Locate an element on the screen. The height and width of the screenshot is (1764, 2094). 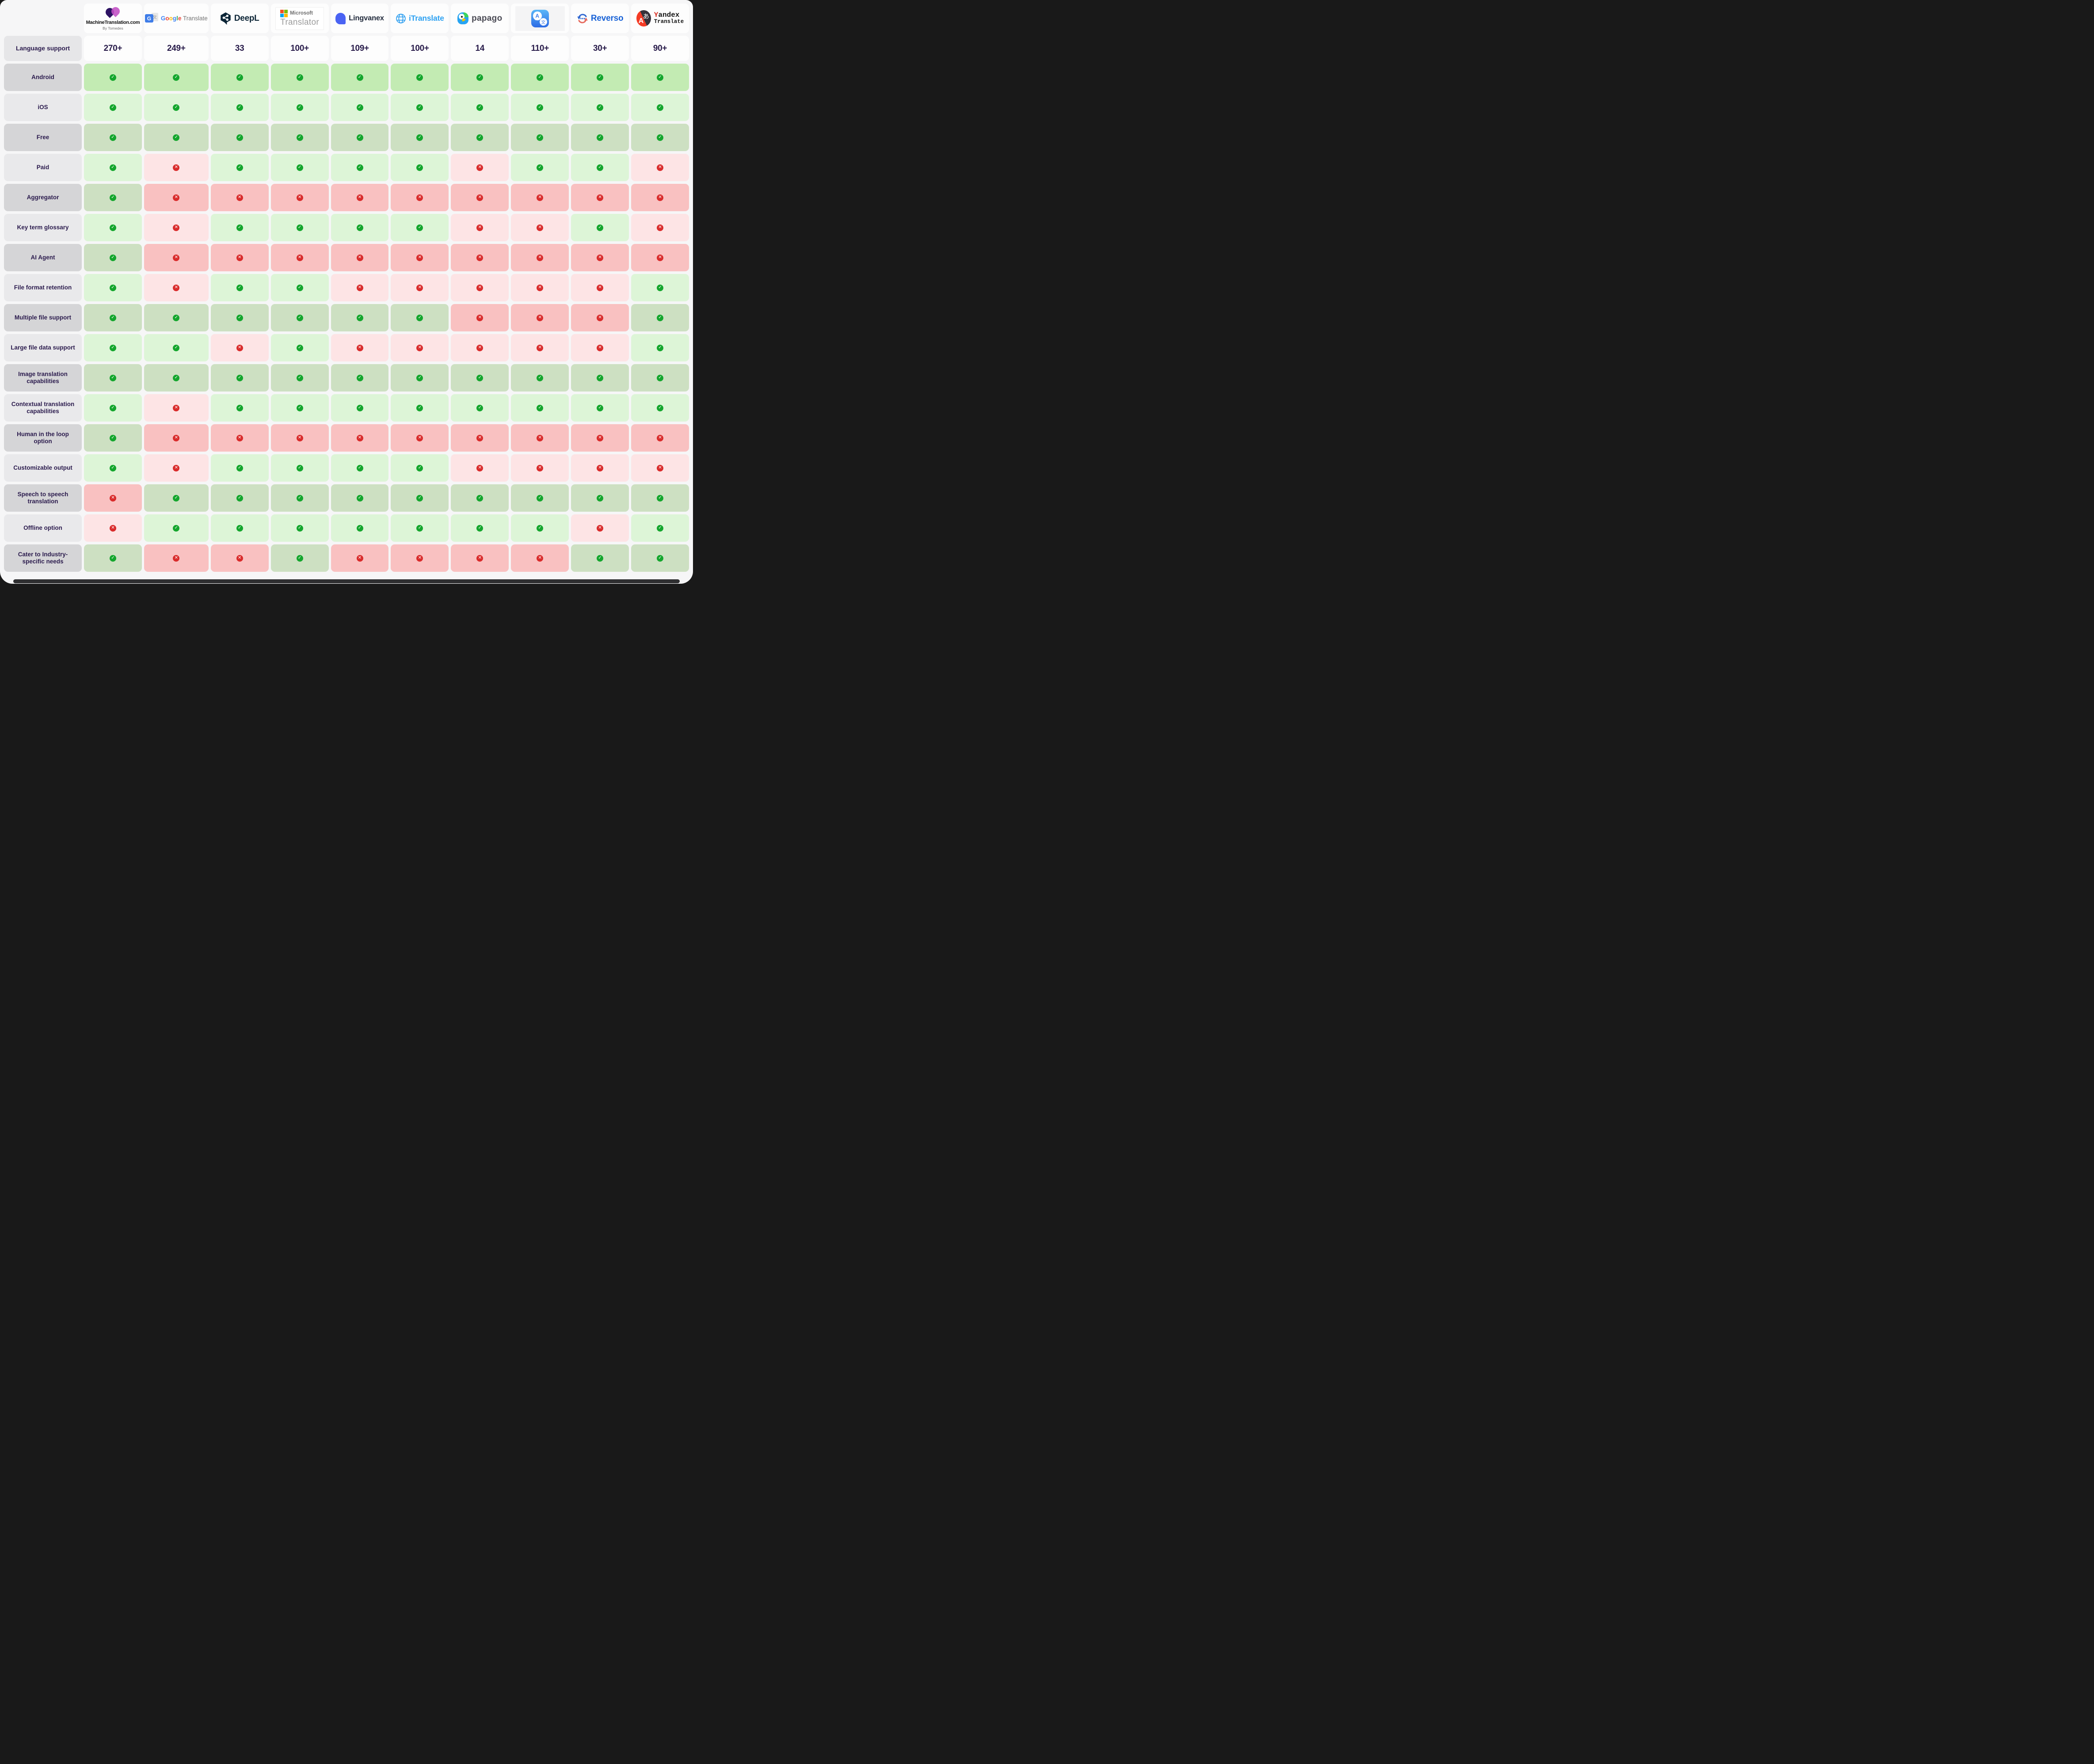
row-label-cater-to-industry-specific-needs: Cater to Industry-specific needs is located at coordinates (43, 558).